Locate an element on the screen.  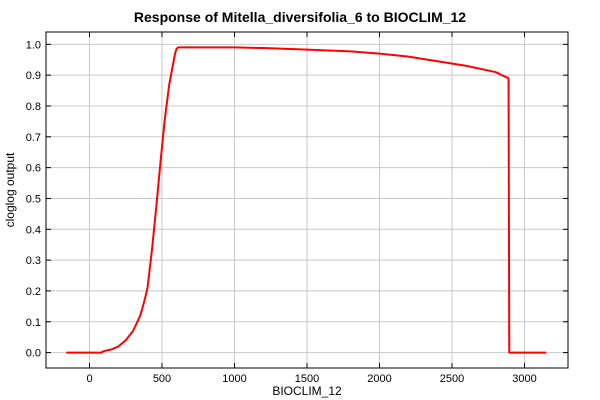
x-tick-label: 2000 is located at coordinates (379, 379).